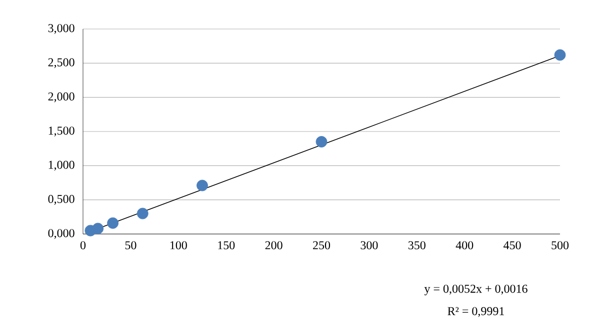 The width and height of the screenshot is (600, 331). Describe the element at coordinates (512, 245) in the screenshot. I see `x-tick-label: 450` at that location.